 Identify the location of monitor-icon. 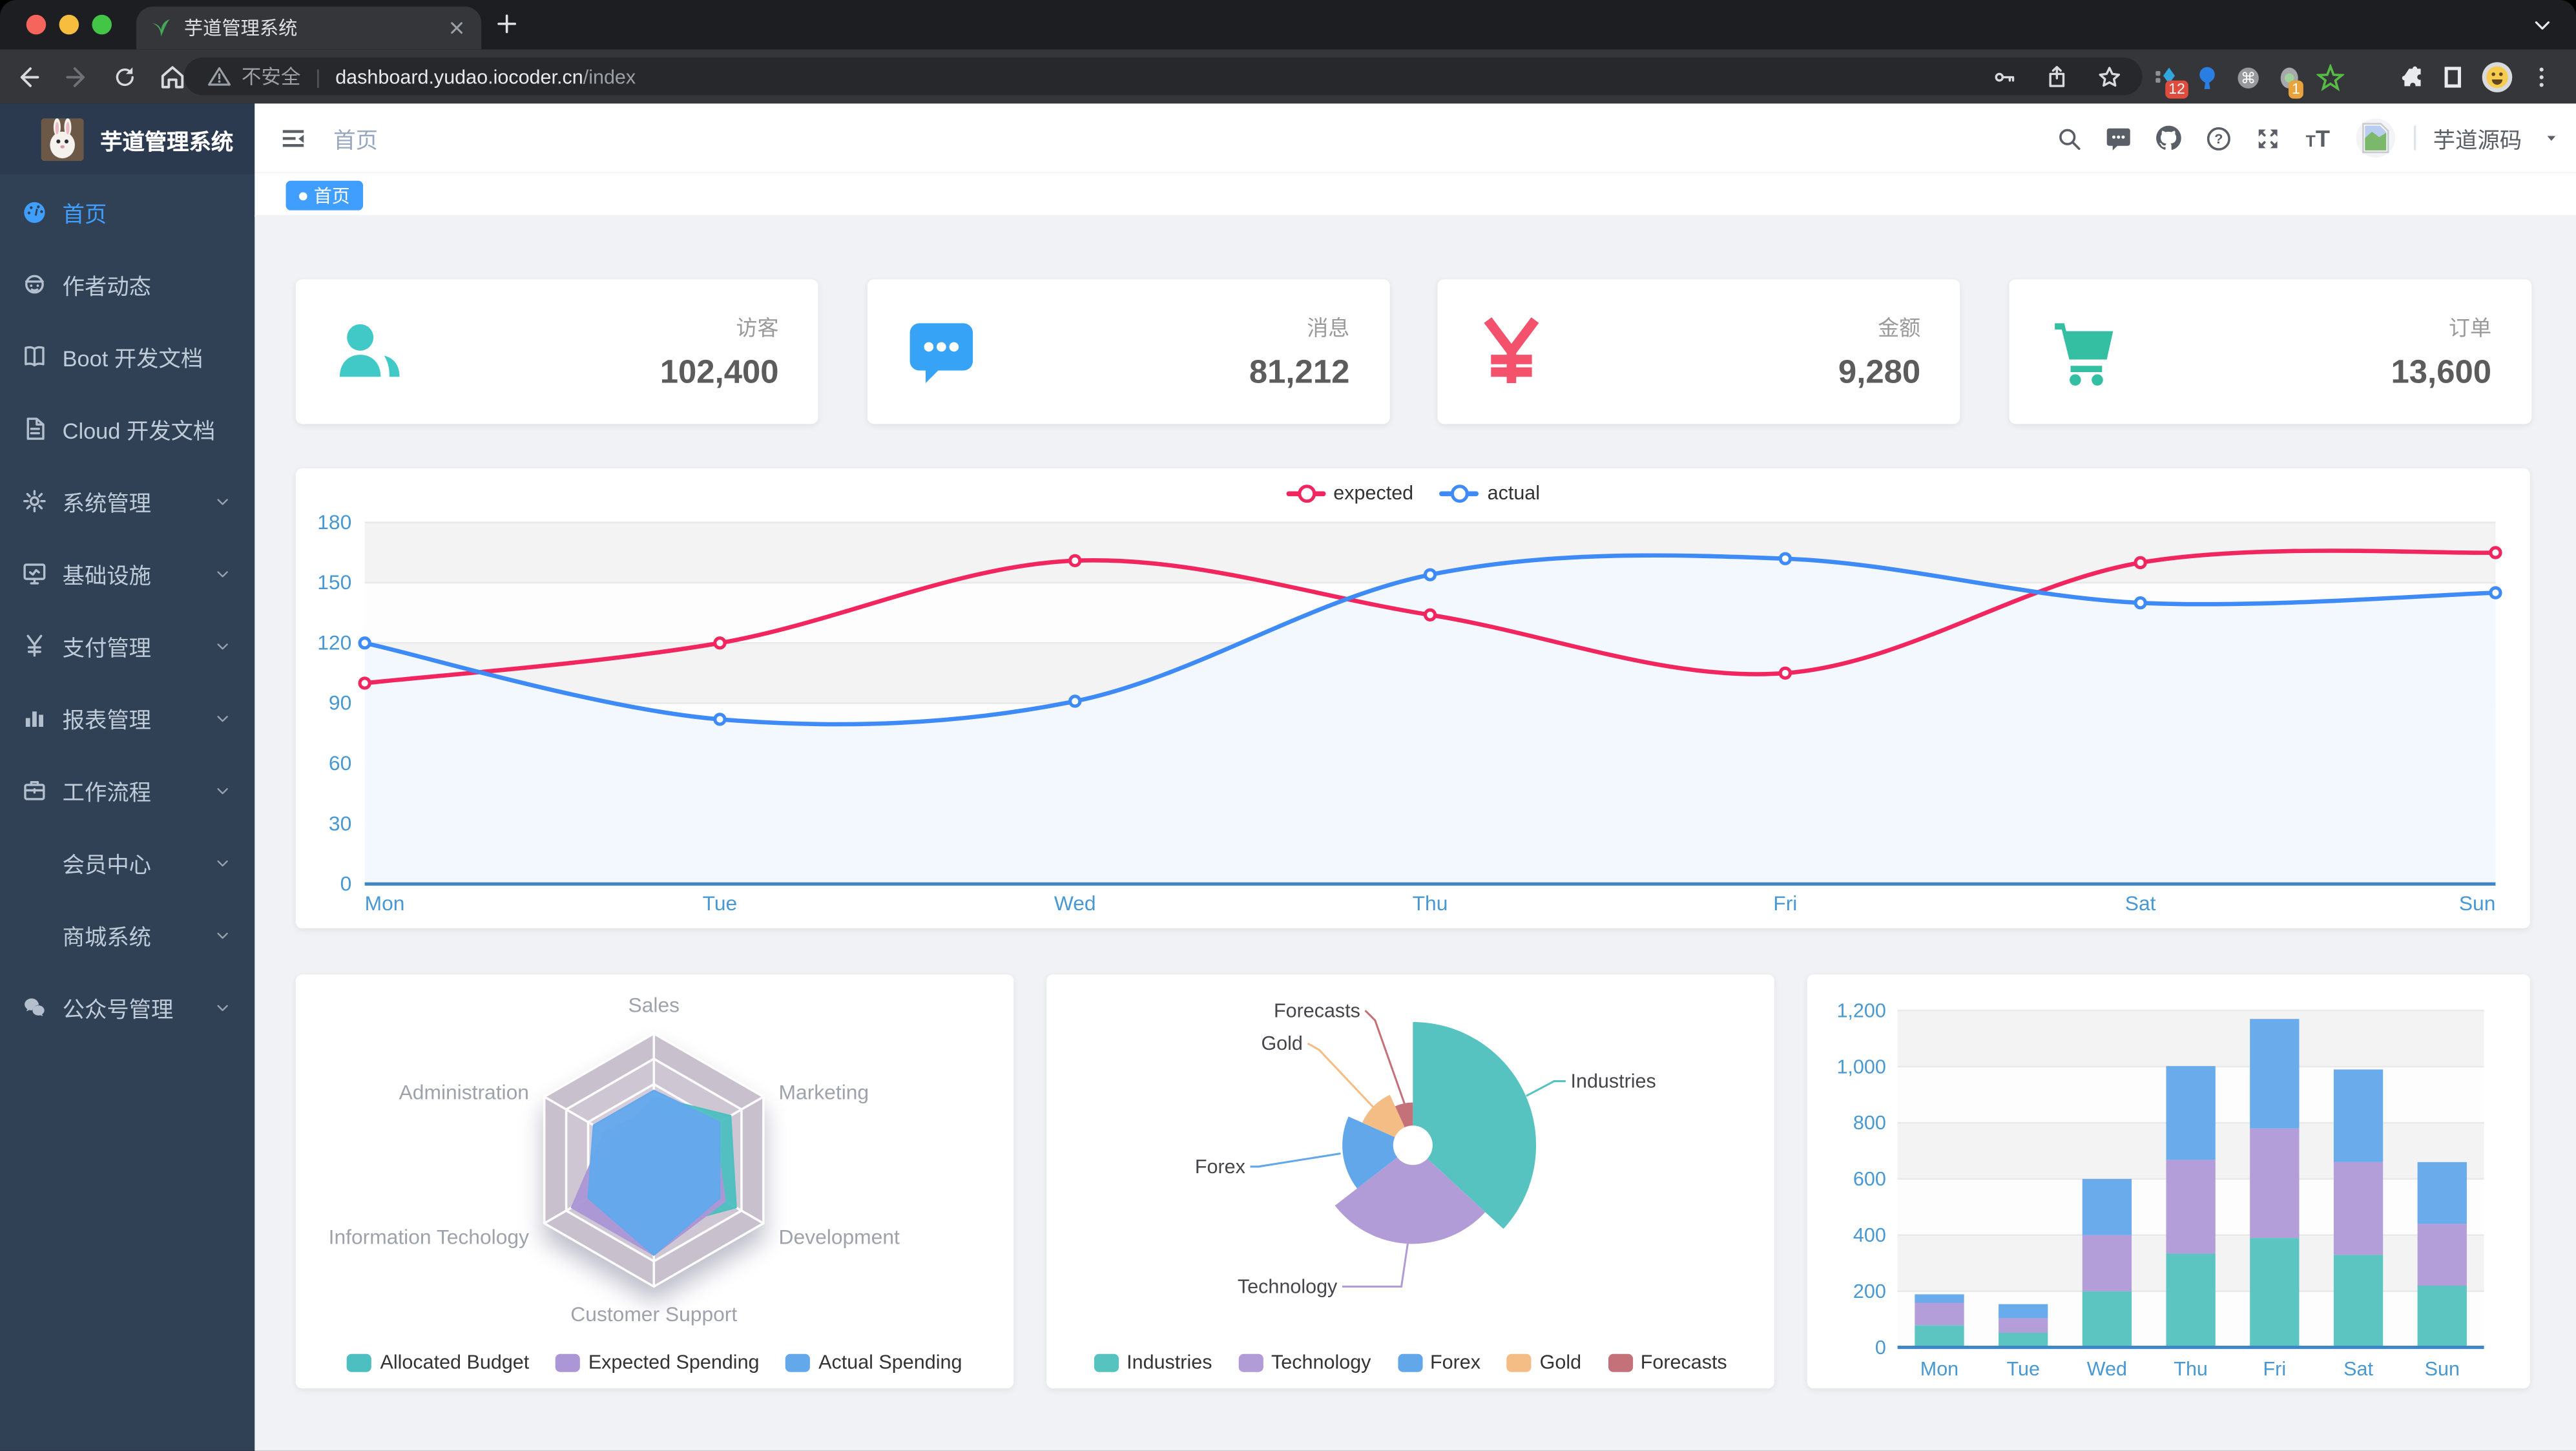
(34, 573).